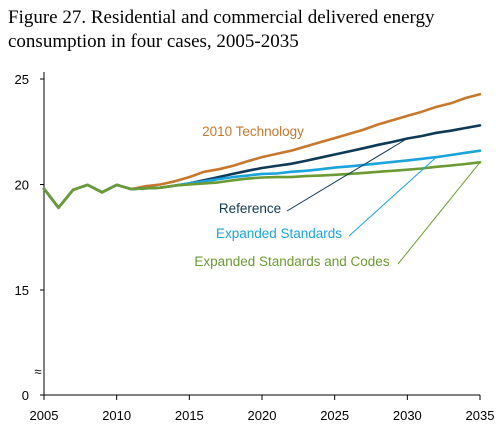  I want to click on y-tick-label: 15, so click(22, 290).